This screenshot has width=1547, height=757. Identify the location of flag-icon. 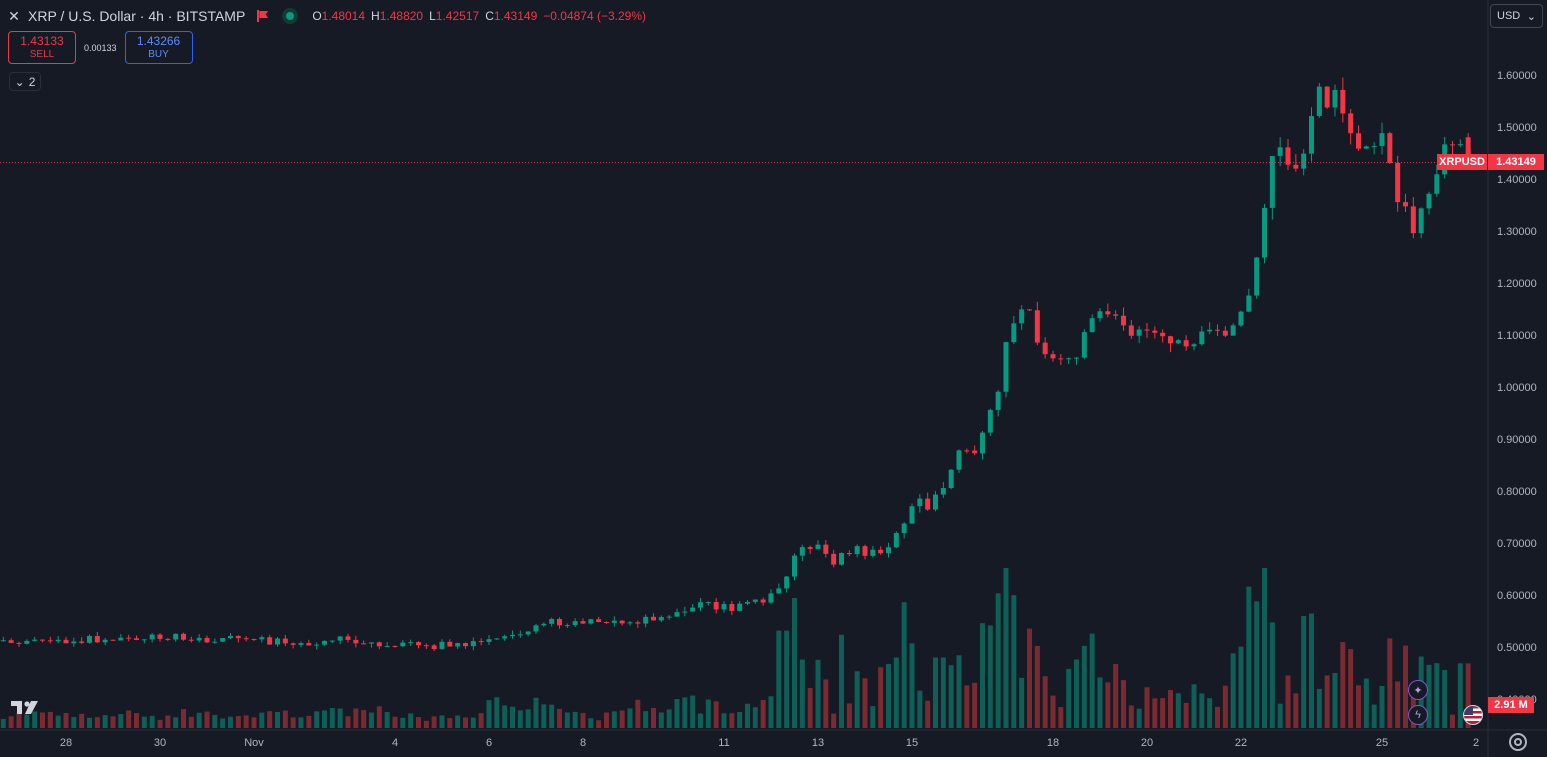
(262, 16).